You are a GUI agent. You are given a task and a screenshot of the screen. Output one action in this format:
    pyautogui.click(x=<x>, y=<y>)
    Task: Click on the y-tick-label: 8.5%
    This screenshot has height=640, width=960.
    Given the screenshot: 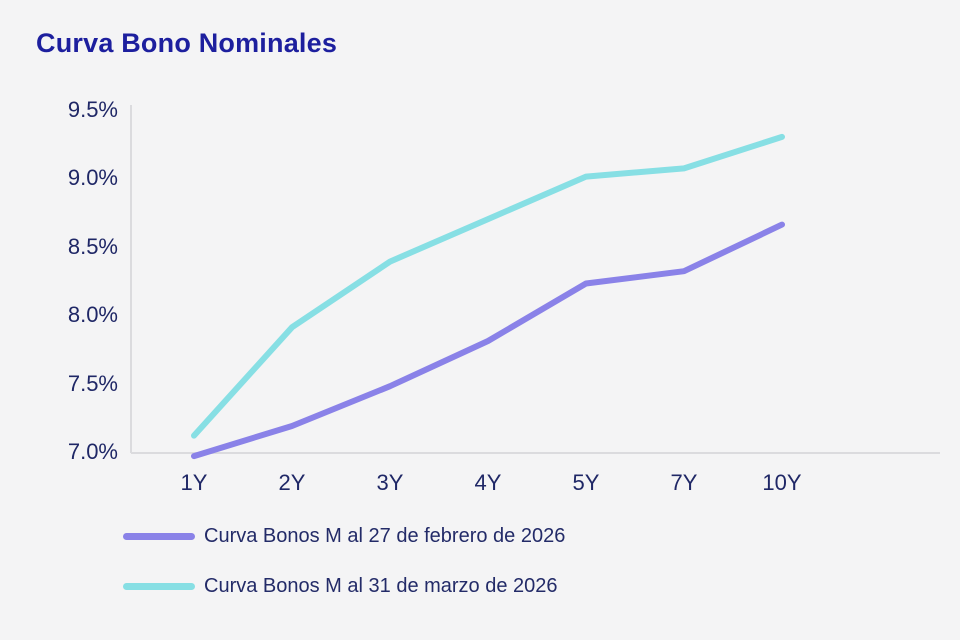 What is the action you would take?
    pyautogui.click(x=92, y=246)
    